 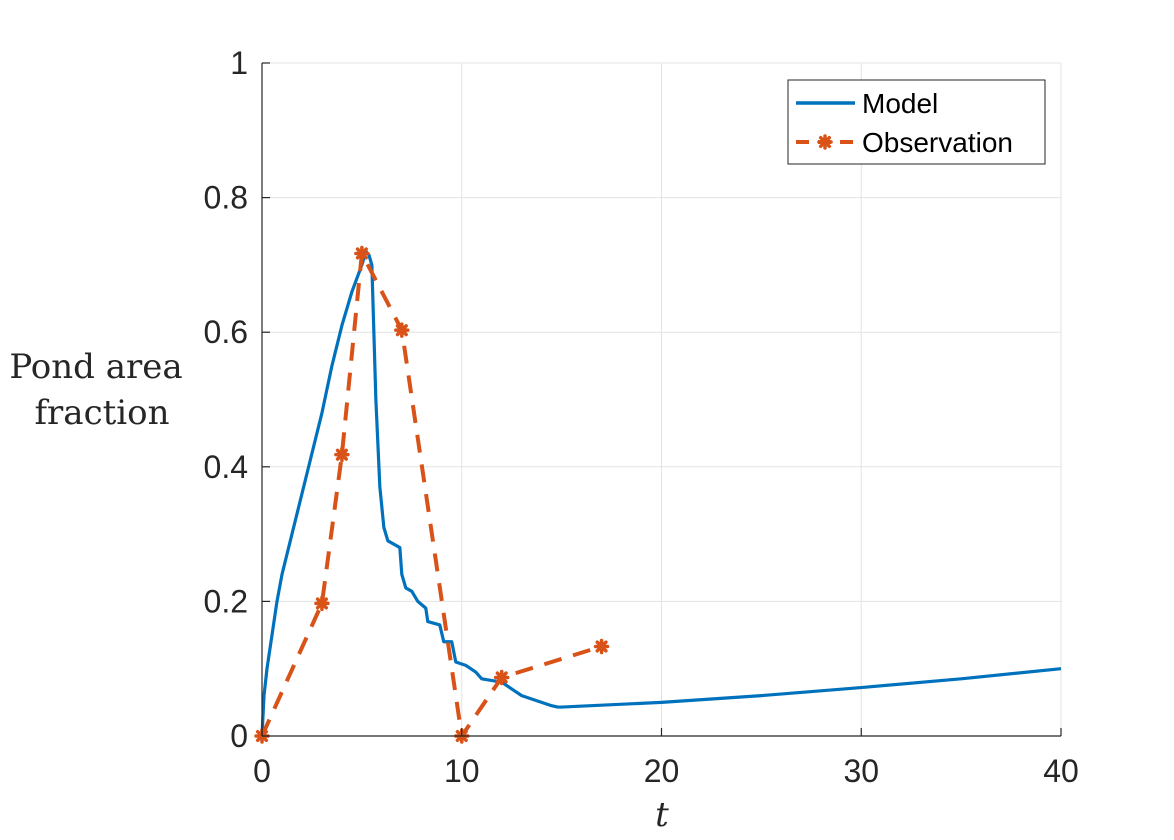 What do you see at coordinates (226, 601) in the screenshot?
I see `y-tick-label: 0.2` at bounding box center [226, 601].